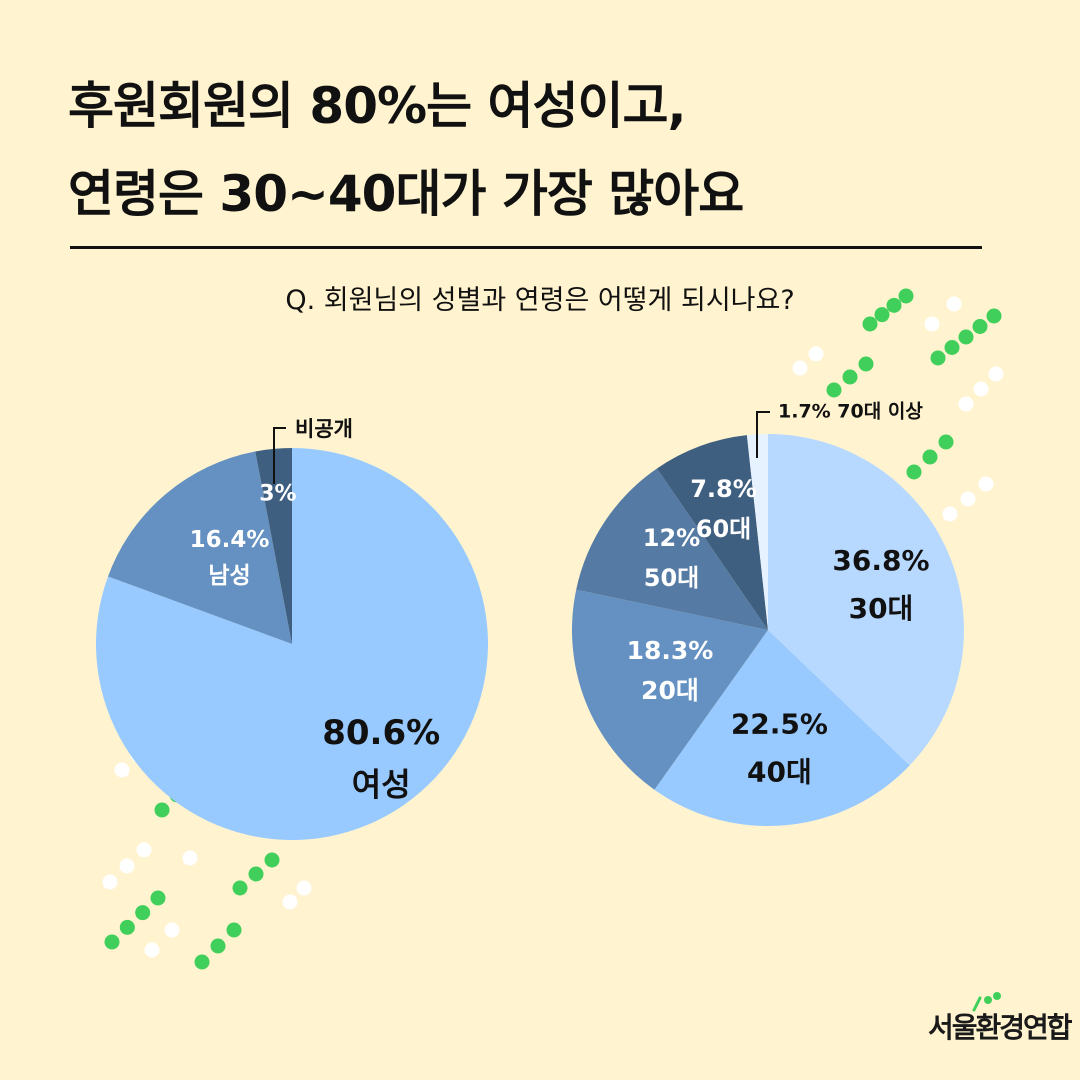 This screenshot has width=1080, height=1080. What do you see at coordinates (229, 576) in the screenshot?
I see `data-label-male-name: 남성` at bounding box center [229, 576].